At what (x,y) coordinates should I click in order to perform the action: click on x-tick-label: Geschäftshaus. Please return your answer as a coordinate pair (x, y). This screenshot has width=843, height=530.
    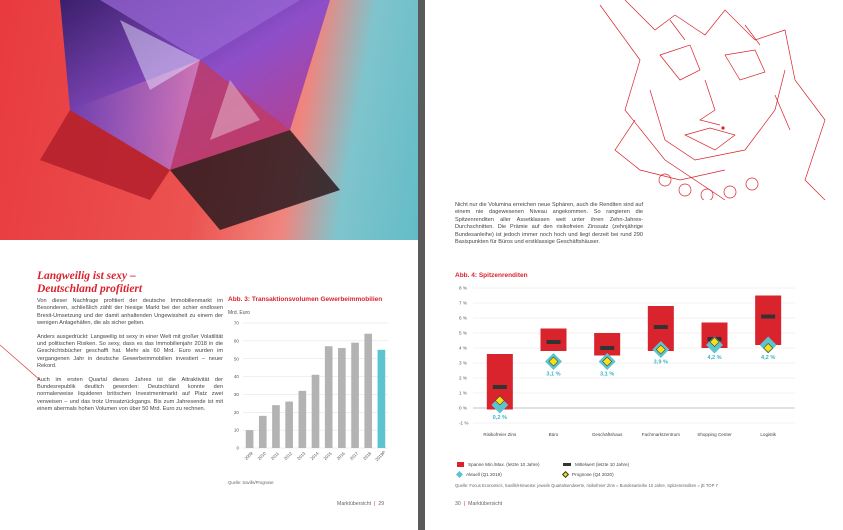
    Looking at the image, I should click on (607, 434).